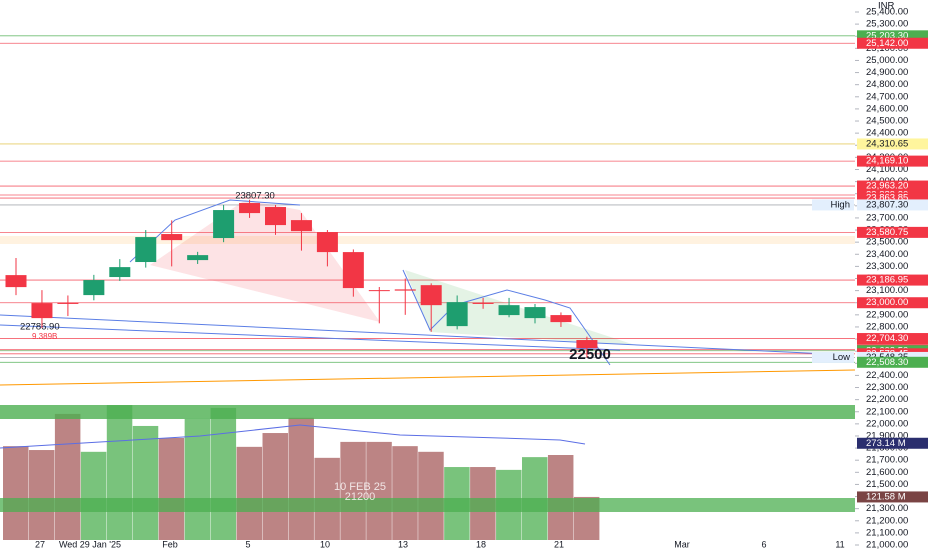 This screenshot has width=932, height=555. Describe the element at coordinates (887, 35) in the screenshot. I see `price-badge-label: 25,203.30` at that location.